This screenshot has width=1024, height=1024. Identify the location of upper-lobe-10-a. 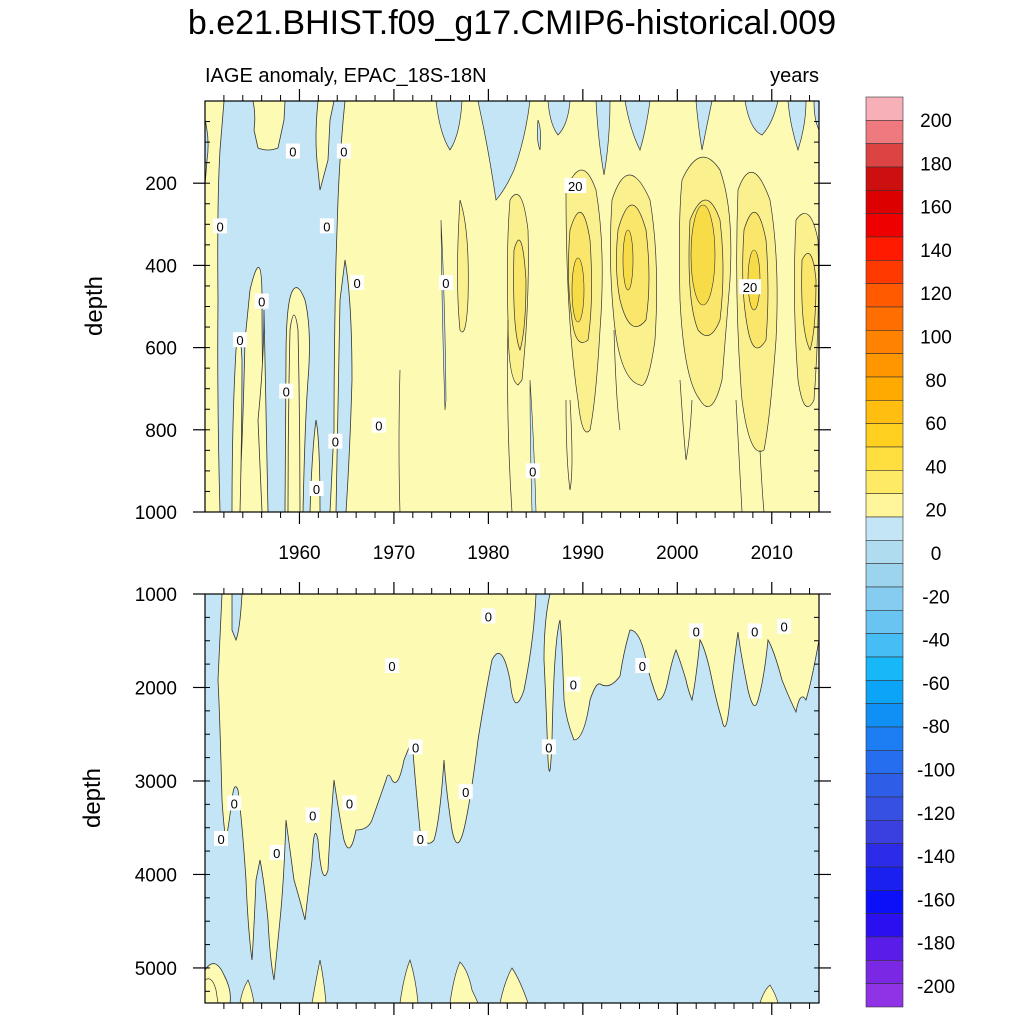
(463, 266).